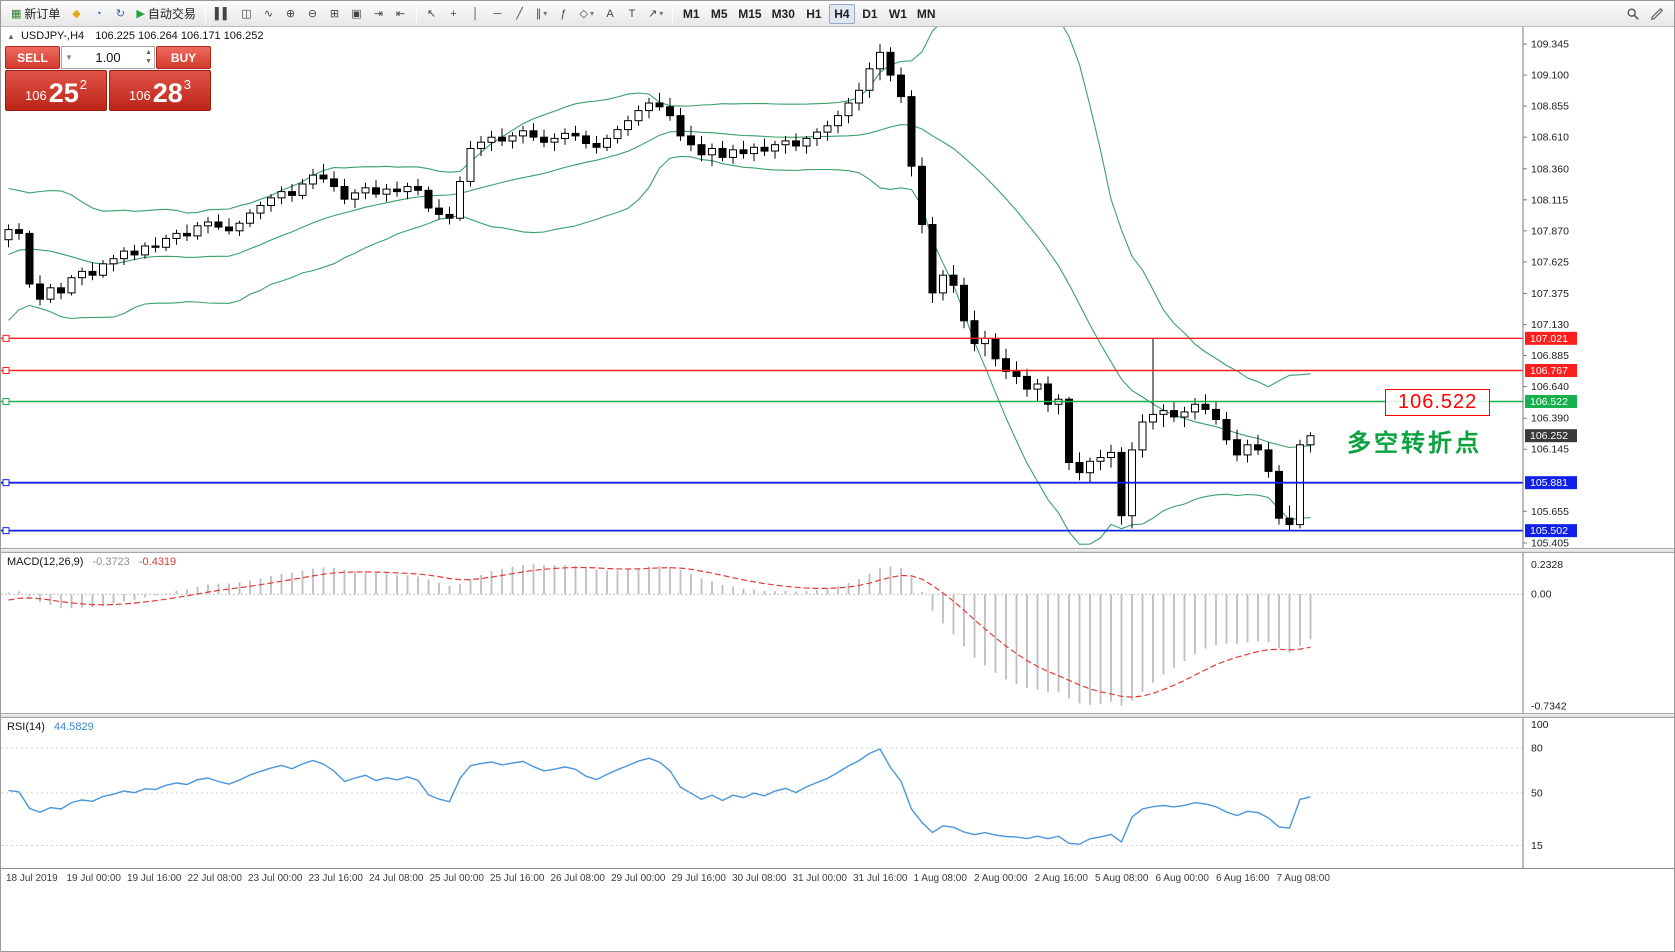 The width and height of the screenshot is (1675, 952). I want to click on sell-price-display: 106 25 2, so click(56, 90).